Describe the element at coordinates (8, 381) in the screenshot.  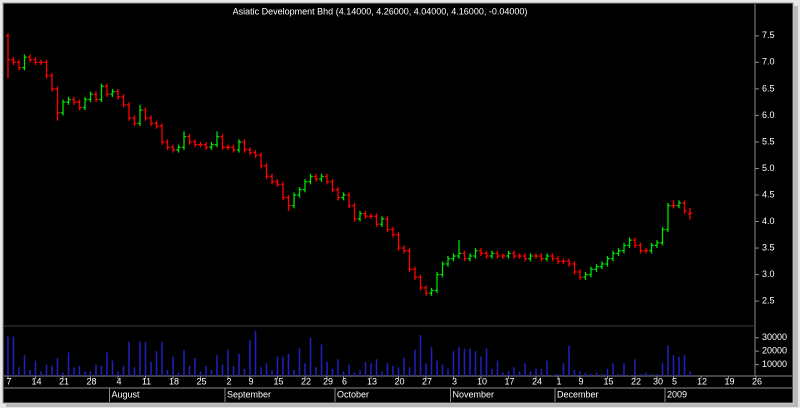
I see `x-tick-label: 7` at that location.